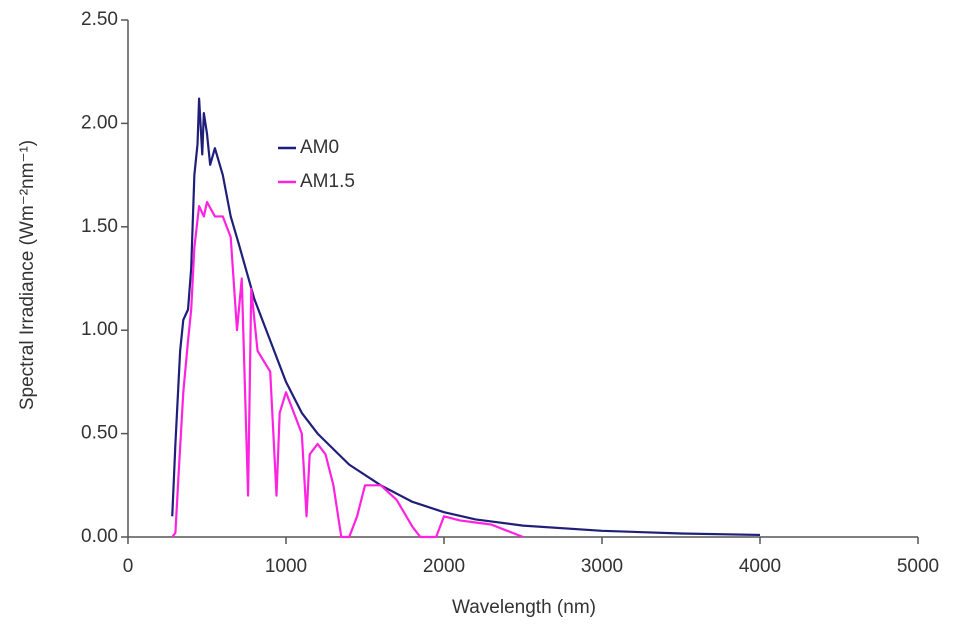 This screenshot has width=954, height=628. Describe the element at coordinates (760, 566) in the screenshot. I see `x-tick-label: 4000` at that location.